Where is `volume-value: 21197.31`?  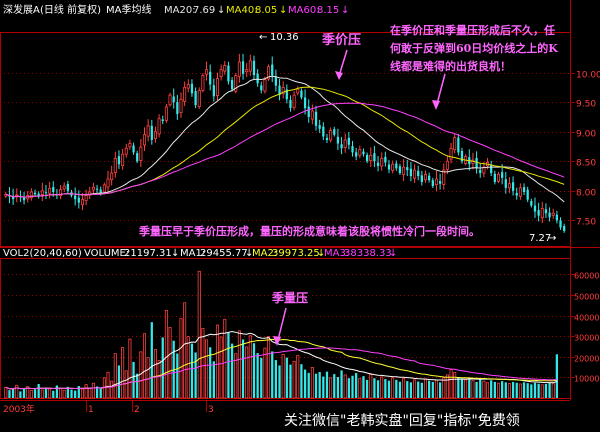
volume-value: 21197.31 is located at coordinates (148, 253).